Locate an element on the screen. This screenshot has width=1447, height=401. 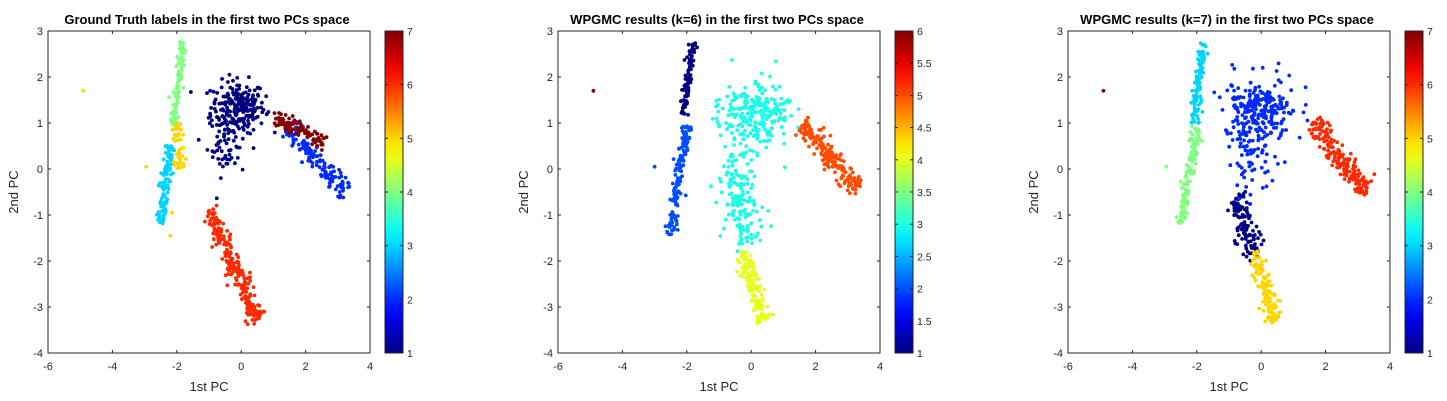
colorbar-tick-label: 6 is located at coordinates (920, 32).